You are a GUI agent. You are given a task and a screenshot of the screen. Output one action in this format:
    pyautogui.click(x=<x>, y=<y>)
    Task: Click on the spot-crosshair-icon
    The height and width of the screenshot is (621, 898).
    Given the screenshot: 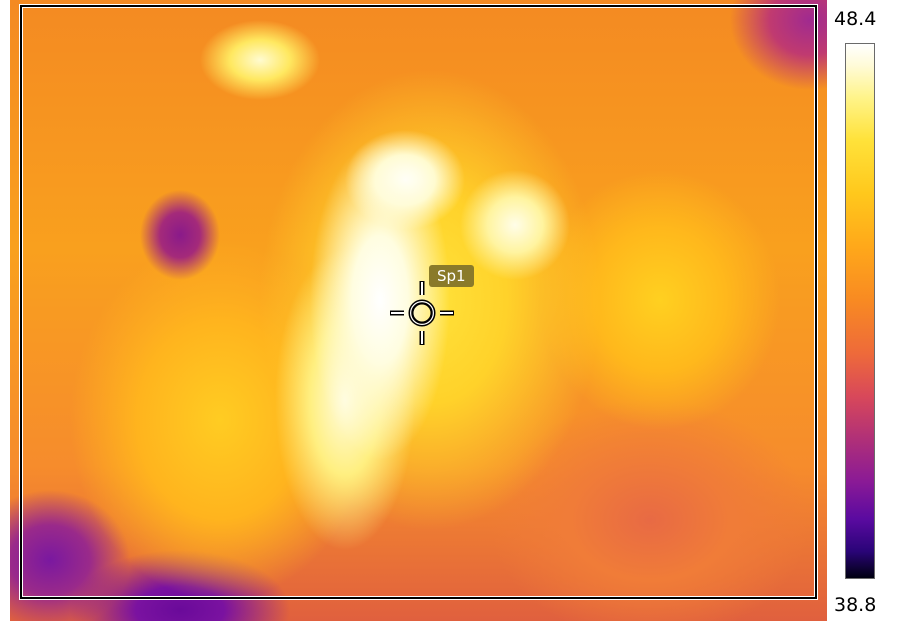 What is the action you would take?
    pyautogui.click(x=422, y=313)
    